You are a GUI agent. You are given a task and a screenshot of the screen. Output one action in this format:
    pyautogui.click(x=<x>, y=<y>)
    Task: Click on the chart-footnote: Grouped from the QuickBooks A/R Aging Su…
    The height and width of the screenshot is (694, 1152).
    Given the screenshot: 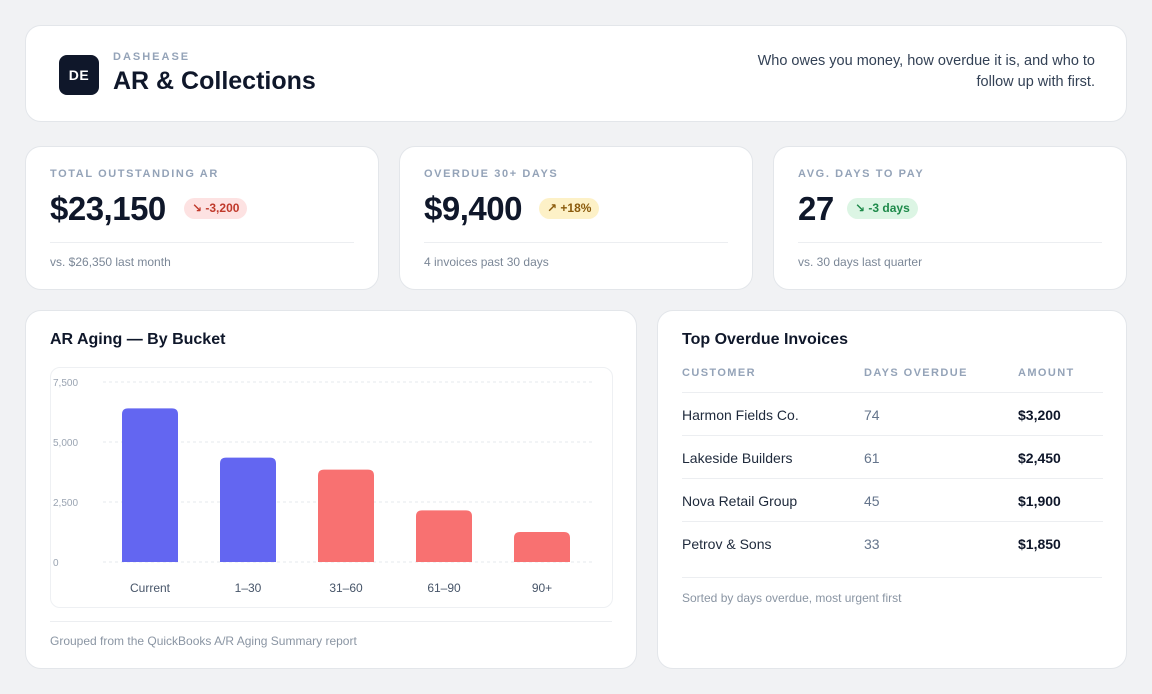 What is the action you would take?
    pyautogui.click(x=203, y=641)
    